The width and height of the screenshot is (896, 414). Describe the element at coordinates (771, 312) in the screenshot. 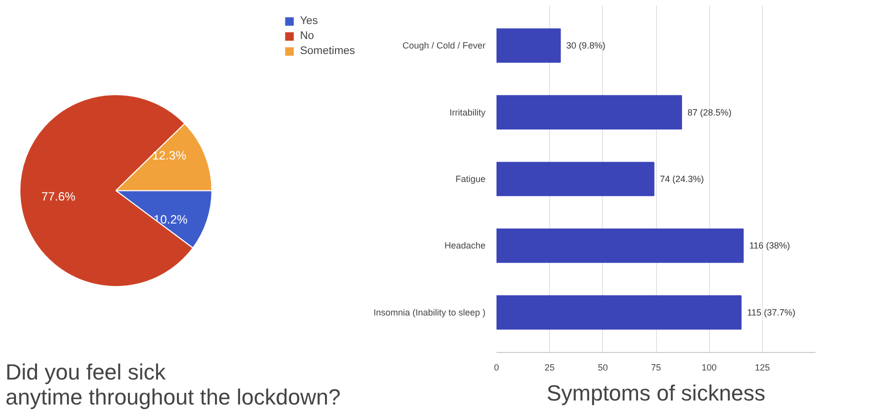

I see `data-label: 115 (37.7%)` at that location.